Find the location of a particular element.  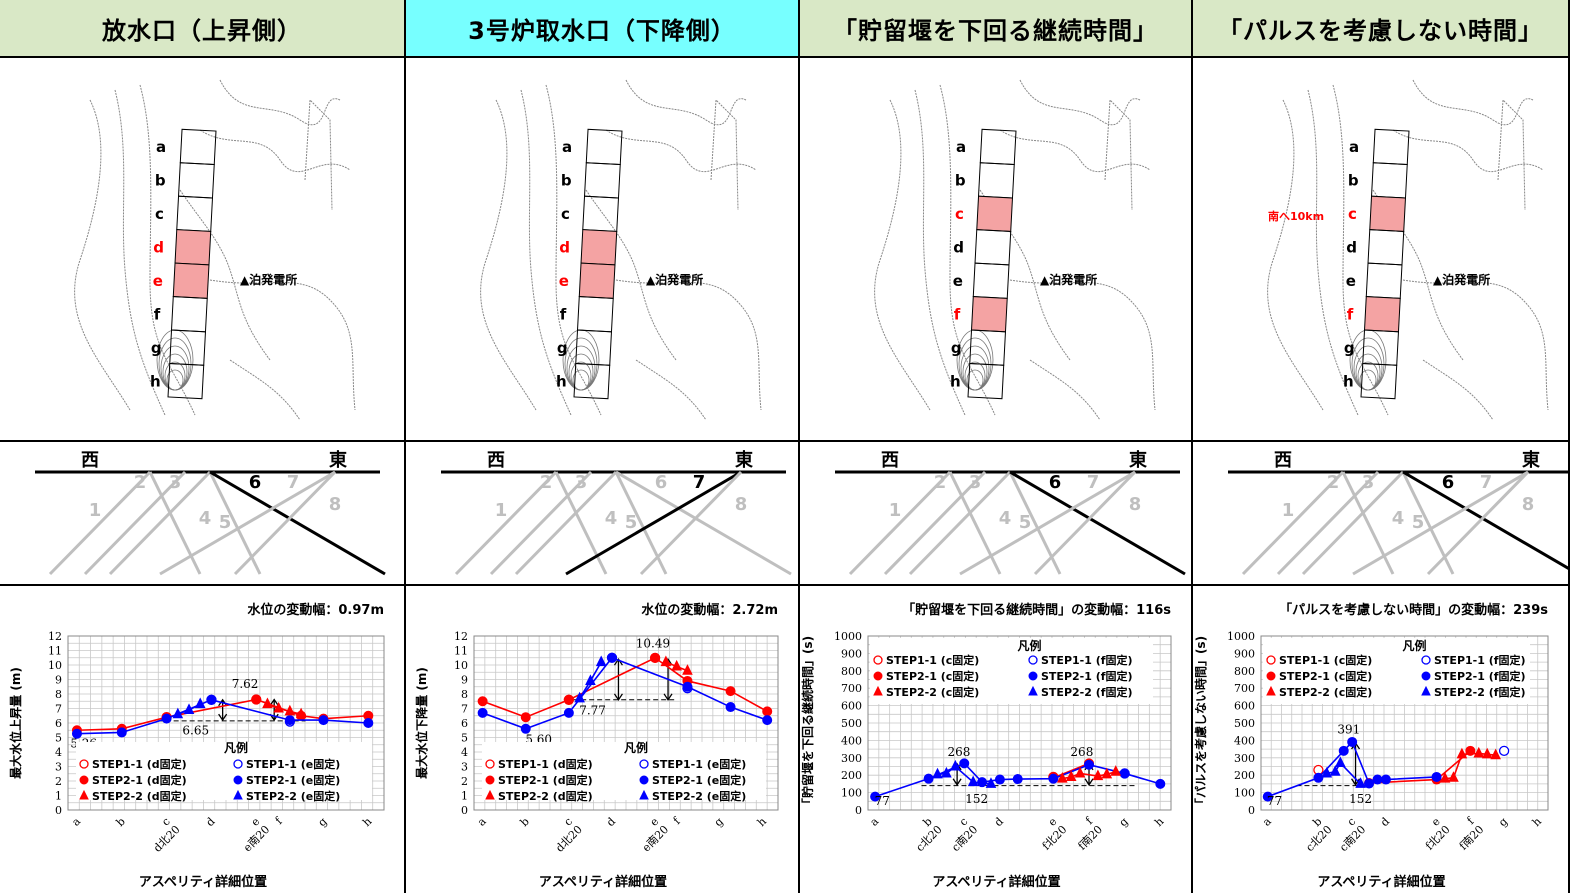

legend-bg is located at coordinates (1011, 671).